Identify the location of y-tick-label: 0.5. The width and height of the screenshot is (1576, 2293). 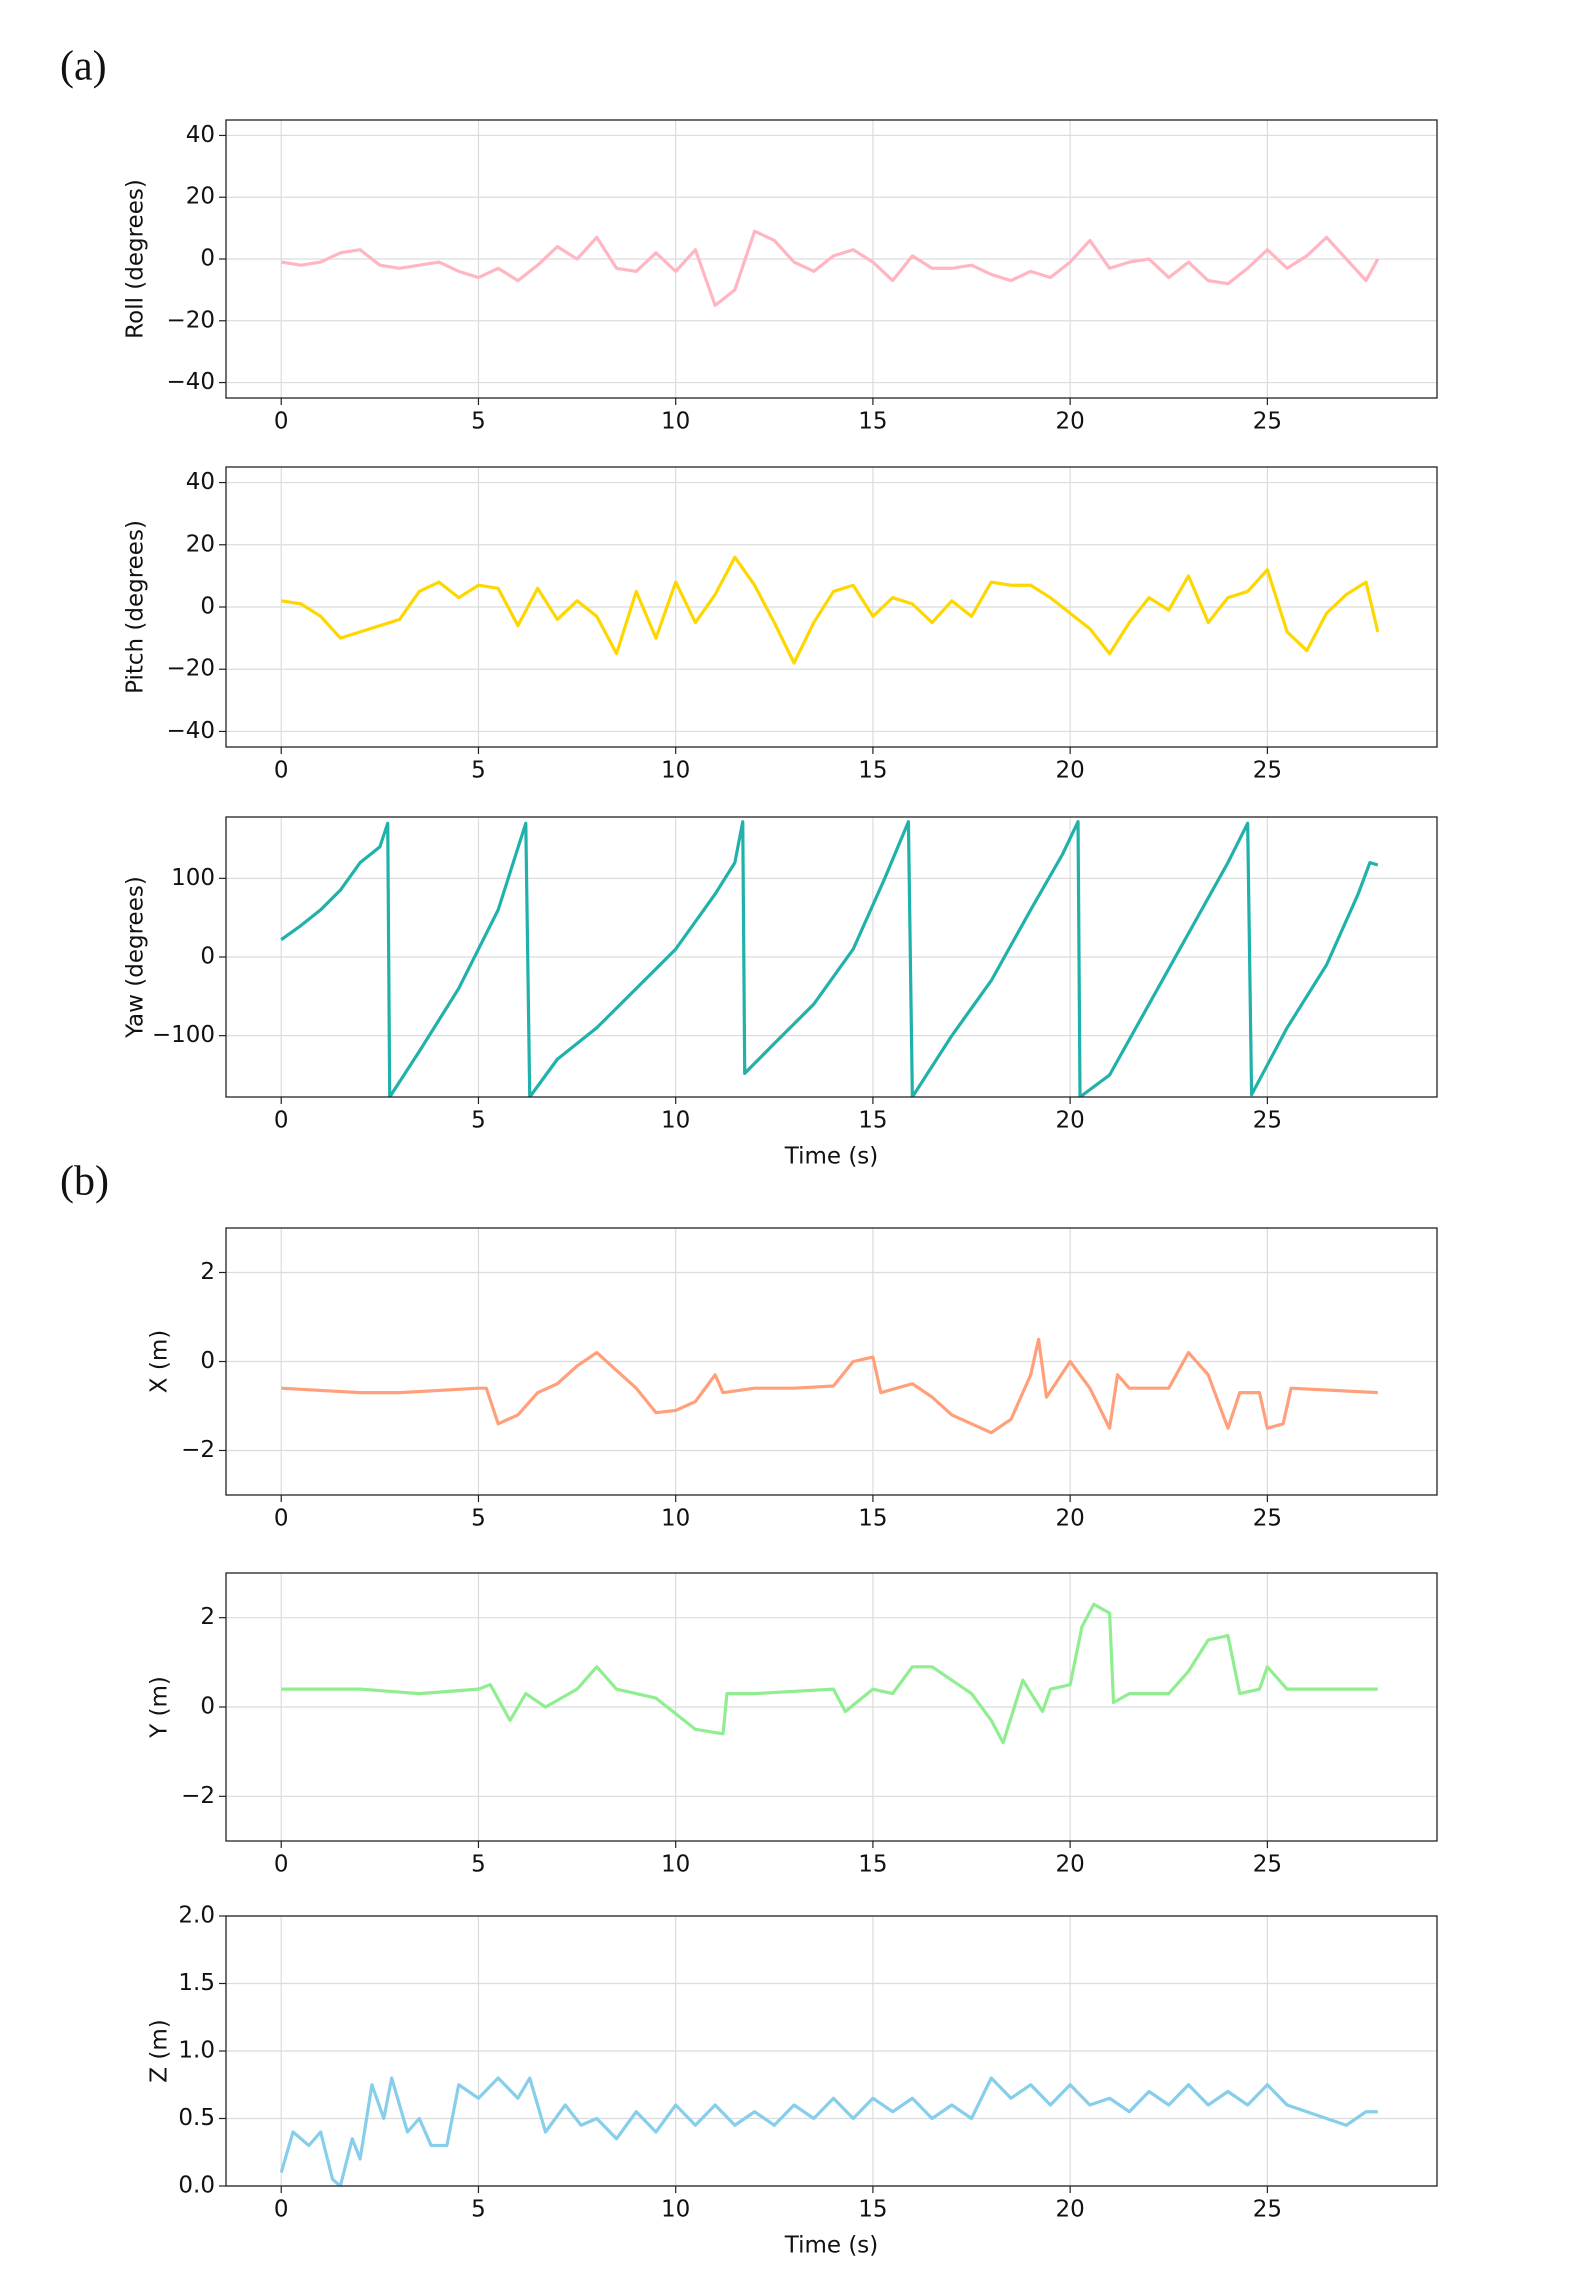
(196, 2118).